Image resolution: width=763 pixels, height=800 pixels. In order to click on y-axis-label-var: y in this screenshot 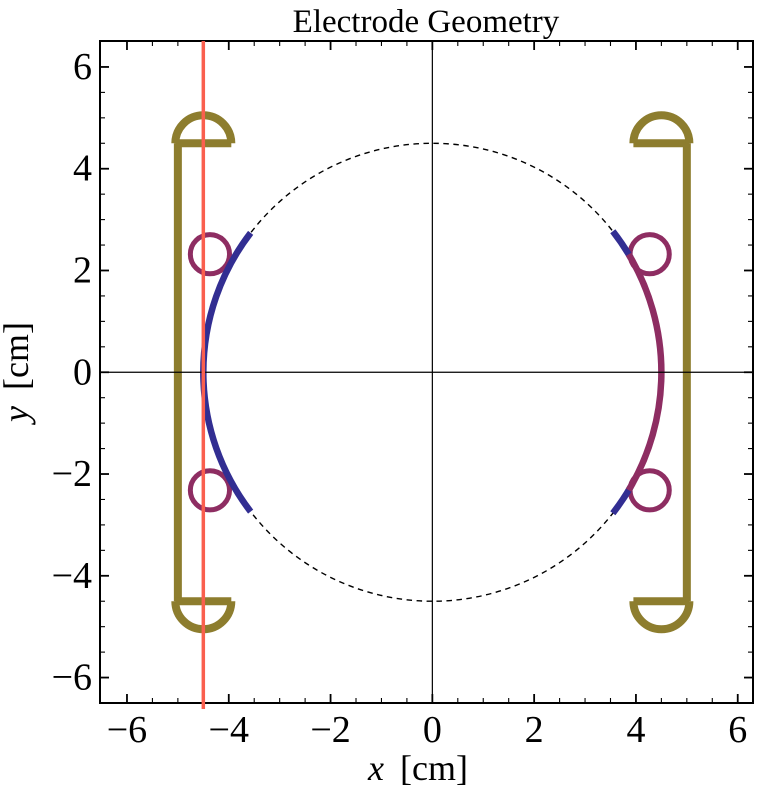, I will do `click(18, 415)`.